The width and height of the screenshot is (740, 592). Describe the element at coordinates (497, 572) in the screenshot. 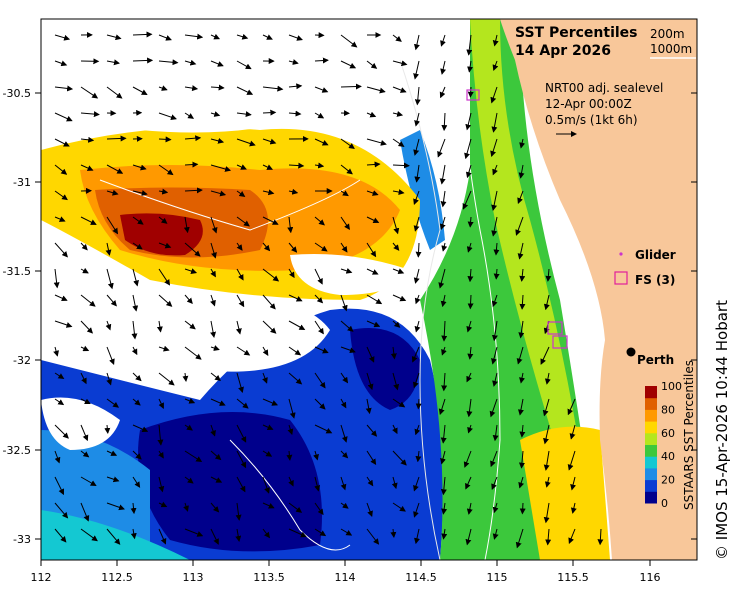

I see `x-tick: 115` at that location.